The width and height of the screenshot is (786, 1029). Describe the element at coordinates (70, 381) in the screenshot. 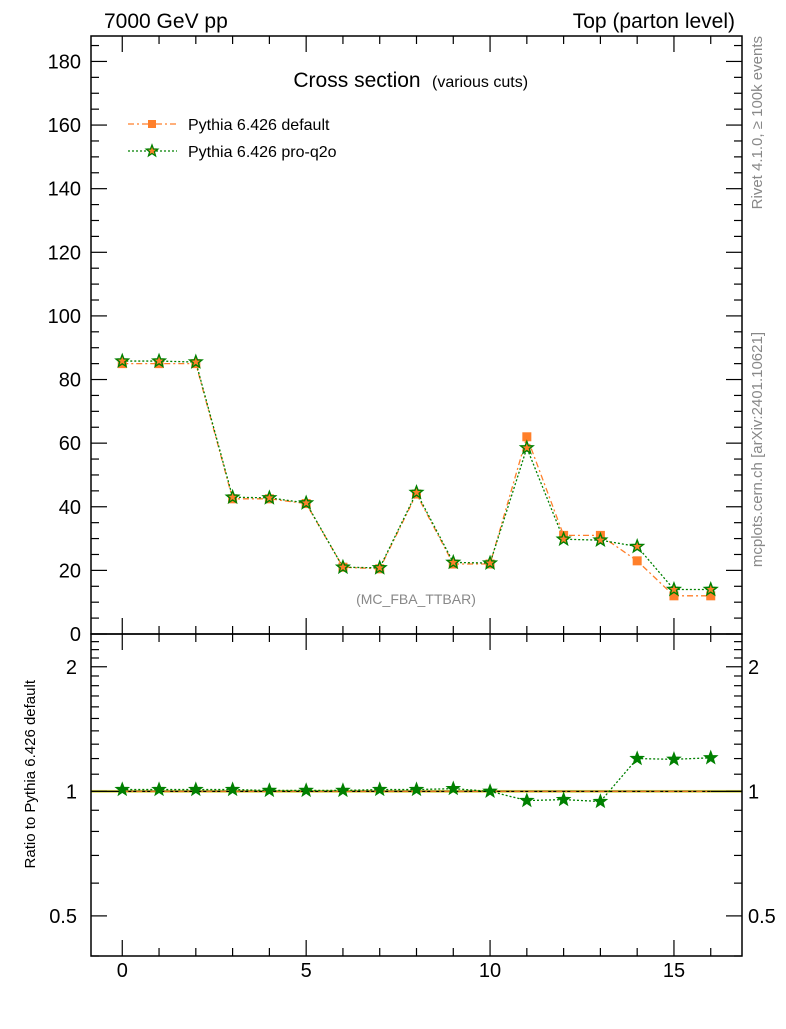

I see `main-y-tick-label: 80` at that location.